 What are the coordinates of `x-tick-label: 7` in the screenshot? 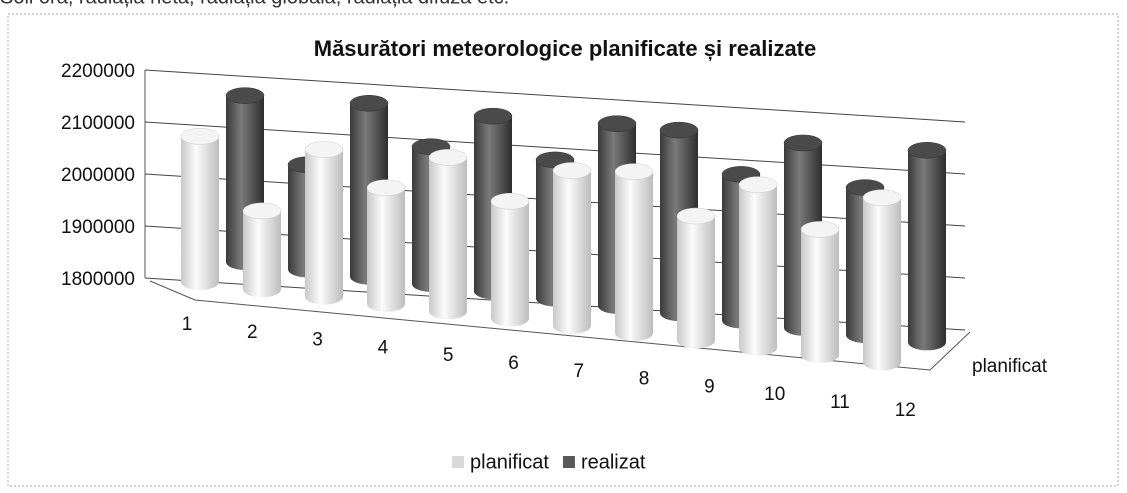 It's located at (579, 371).